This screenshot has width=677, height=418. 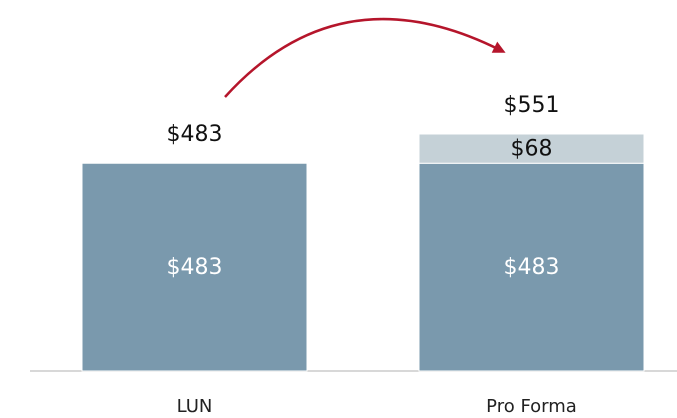 I want to click on x-tick-label: LUN, so click(x=195, y=406).